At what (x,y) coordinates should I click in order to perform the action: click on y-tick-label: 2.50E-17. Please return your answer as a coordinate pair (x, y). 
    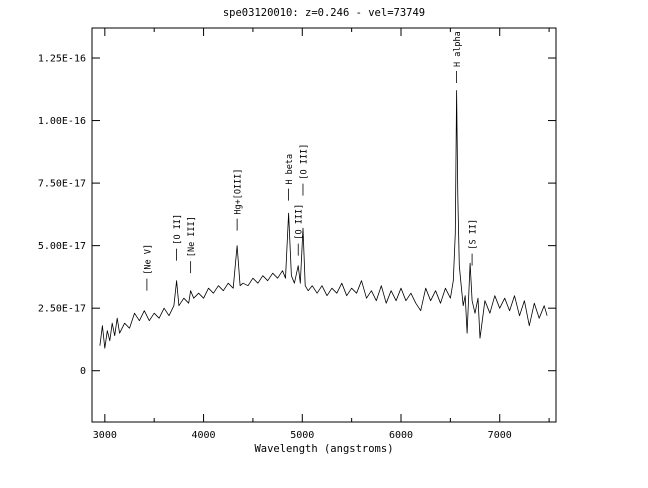
    Looking at the image, I should click on (62, 309).